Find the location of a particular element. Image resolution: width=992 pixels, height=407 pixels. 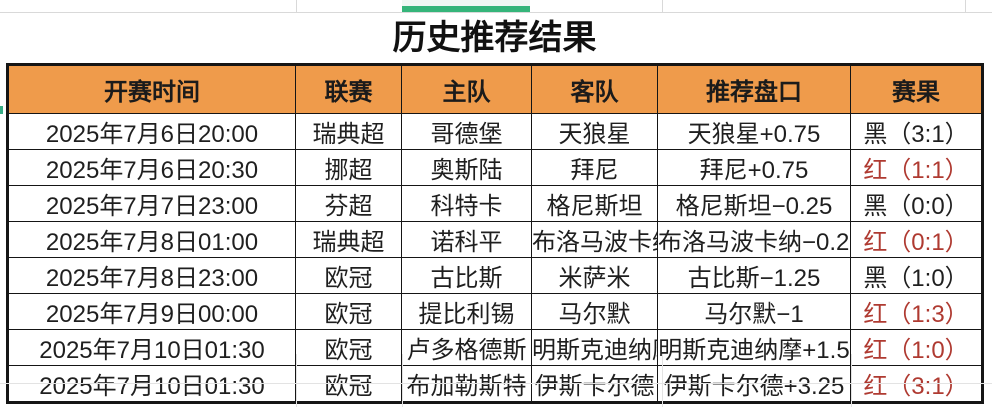

cell-handicap: 伊斯卡尔德+3.25 is located at coordinates (754, 384).